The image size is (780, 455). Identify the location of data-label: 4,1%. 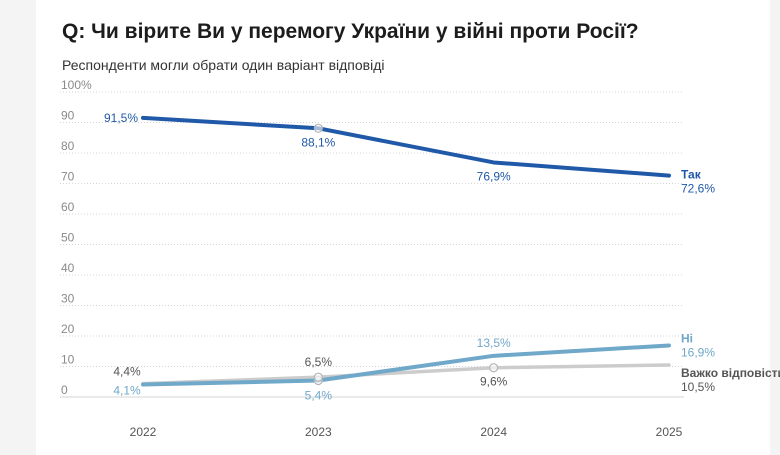
(127, 390).